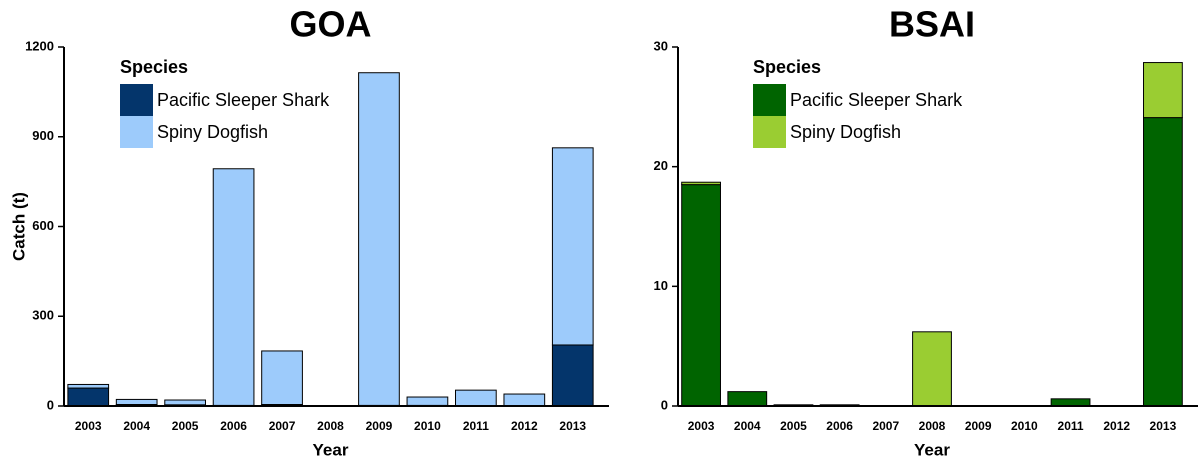  Describe the element at coordinates (661, 45) in the screenshot. I see `y-tick-label: 30` at that location.